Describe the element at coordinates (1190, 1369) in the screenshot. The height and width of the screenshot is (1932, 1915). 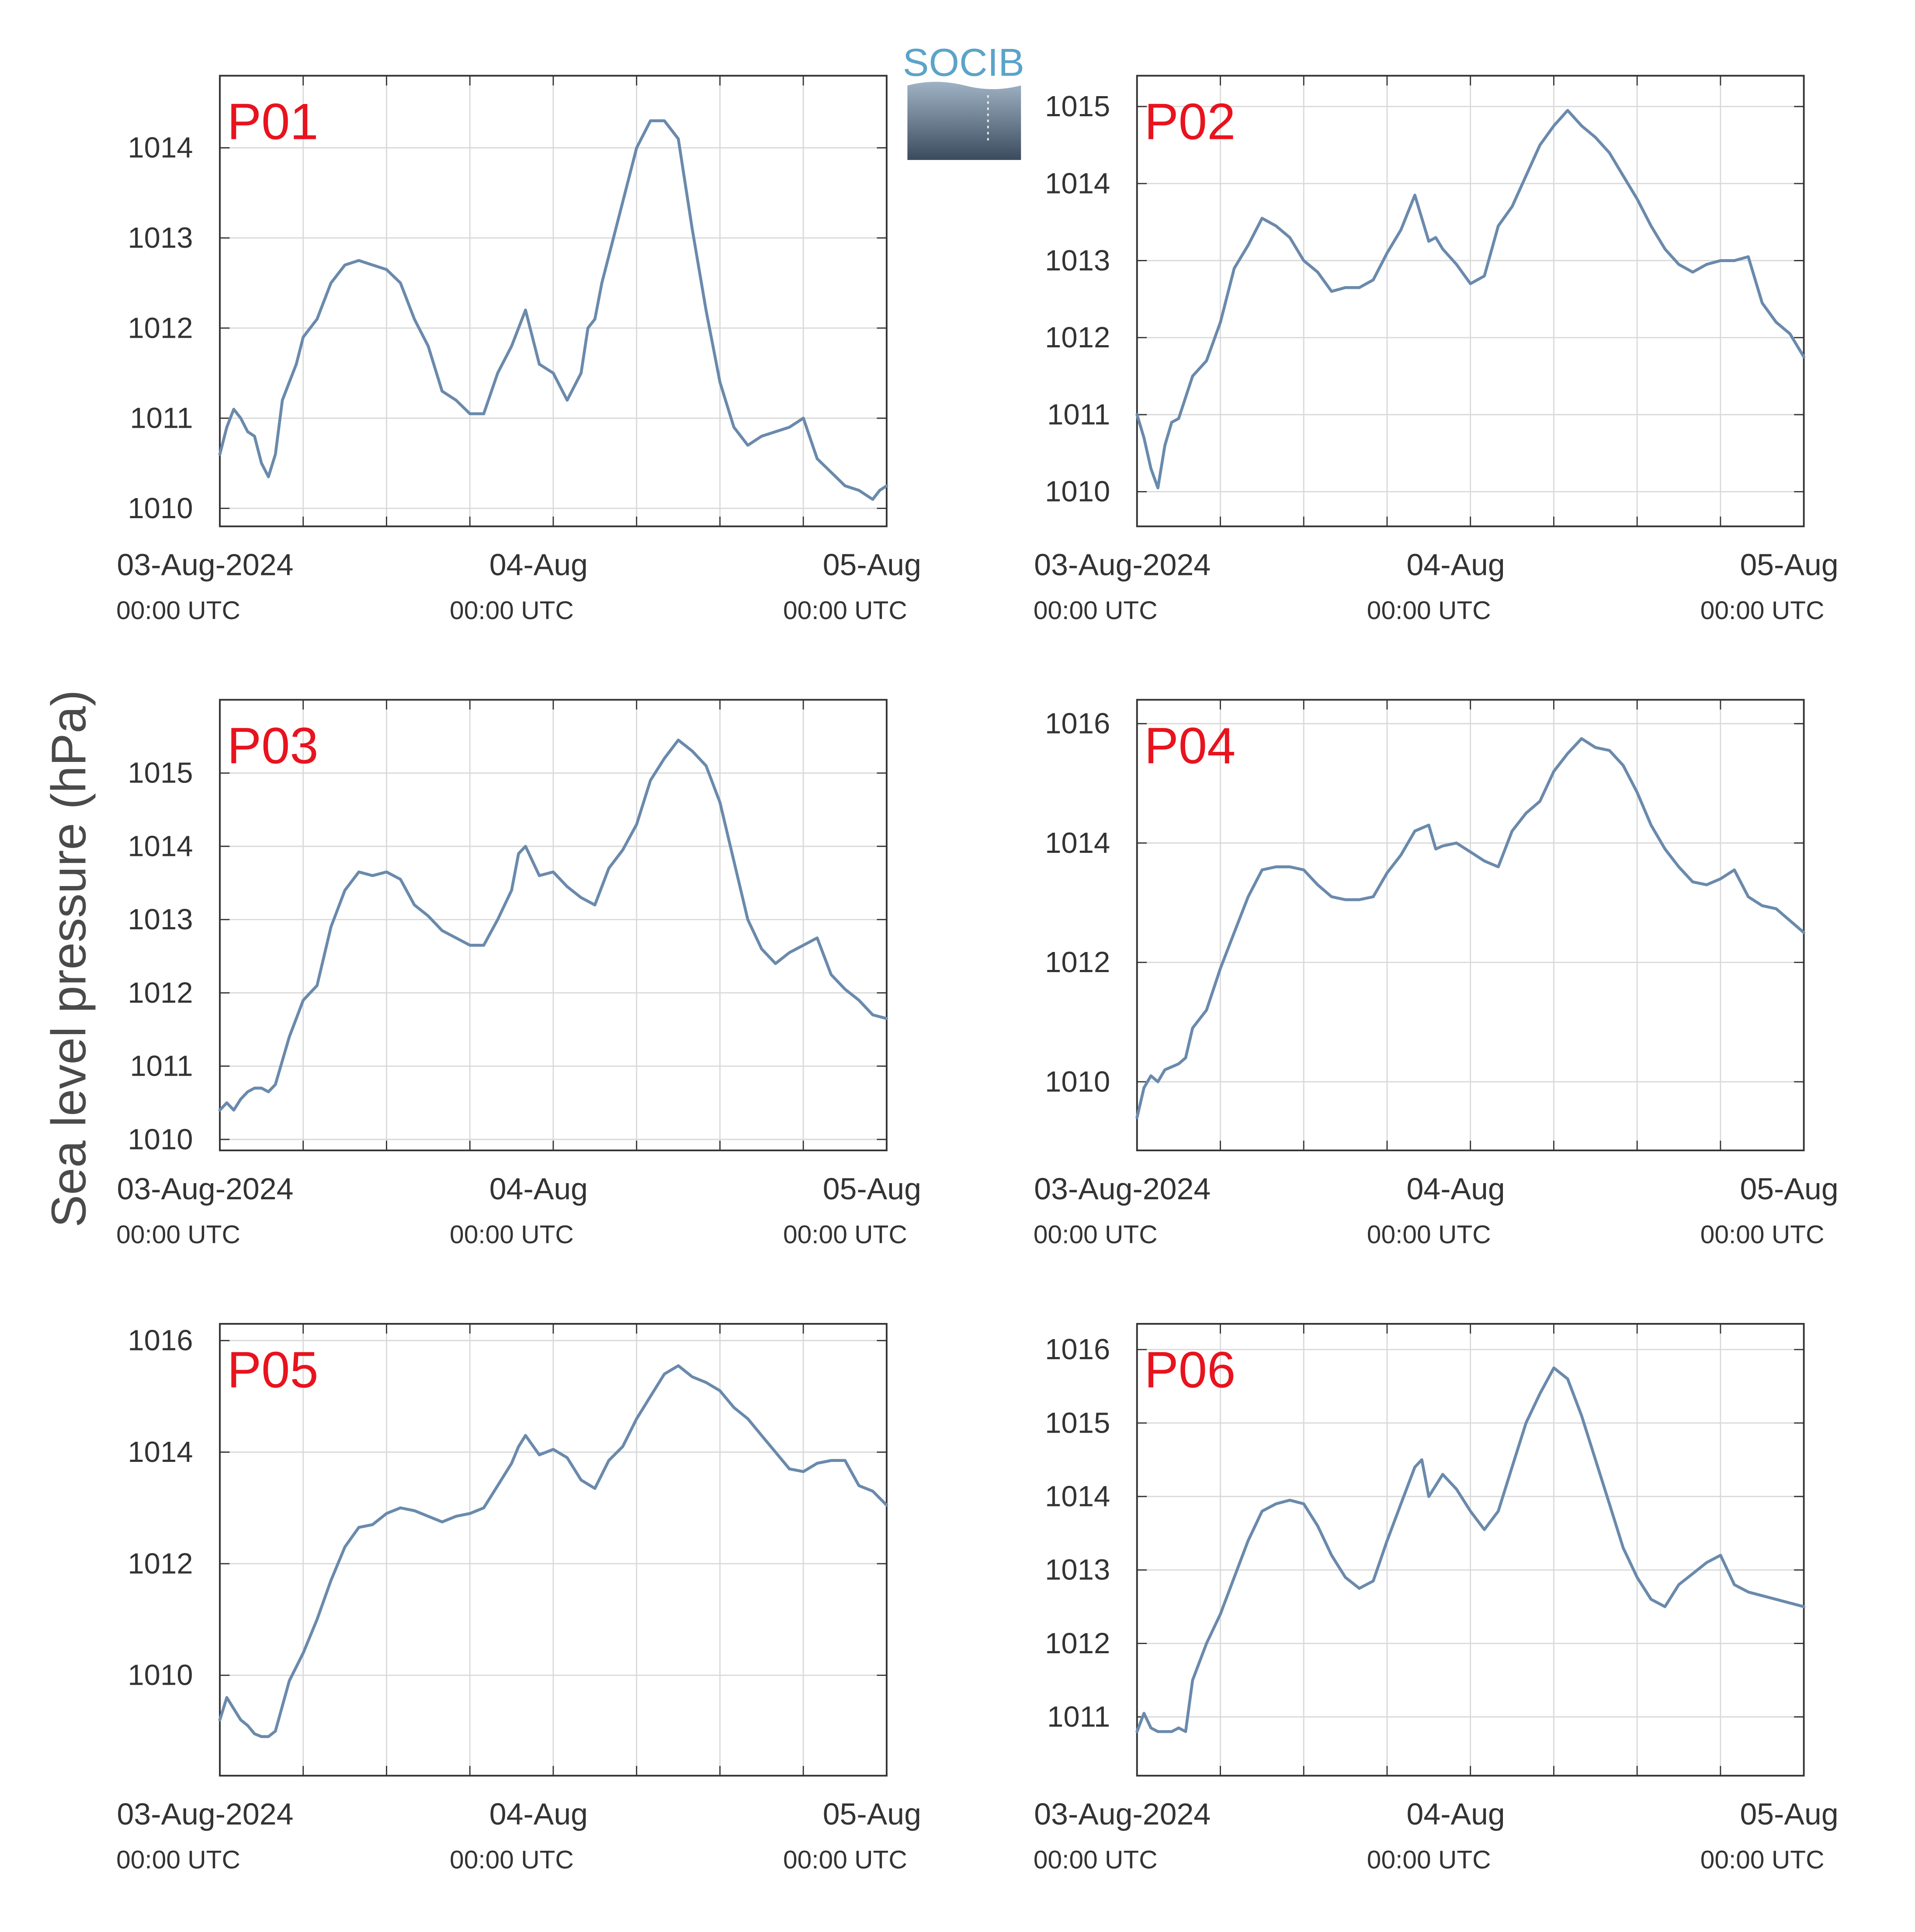
I see `panel-title: P06` at that location.